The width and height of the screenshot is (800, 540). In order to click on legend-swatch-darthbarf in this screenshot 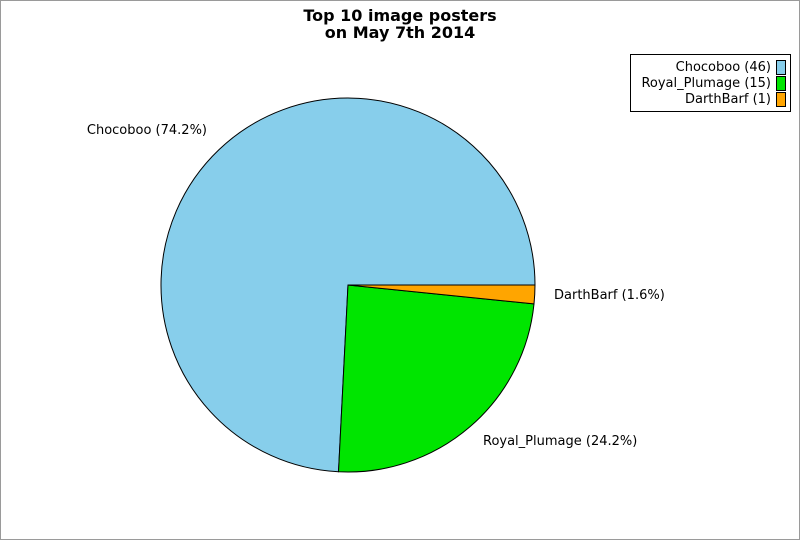, I will do `click(781, 99)`.